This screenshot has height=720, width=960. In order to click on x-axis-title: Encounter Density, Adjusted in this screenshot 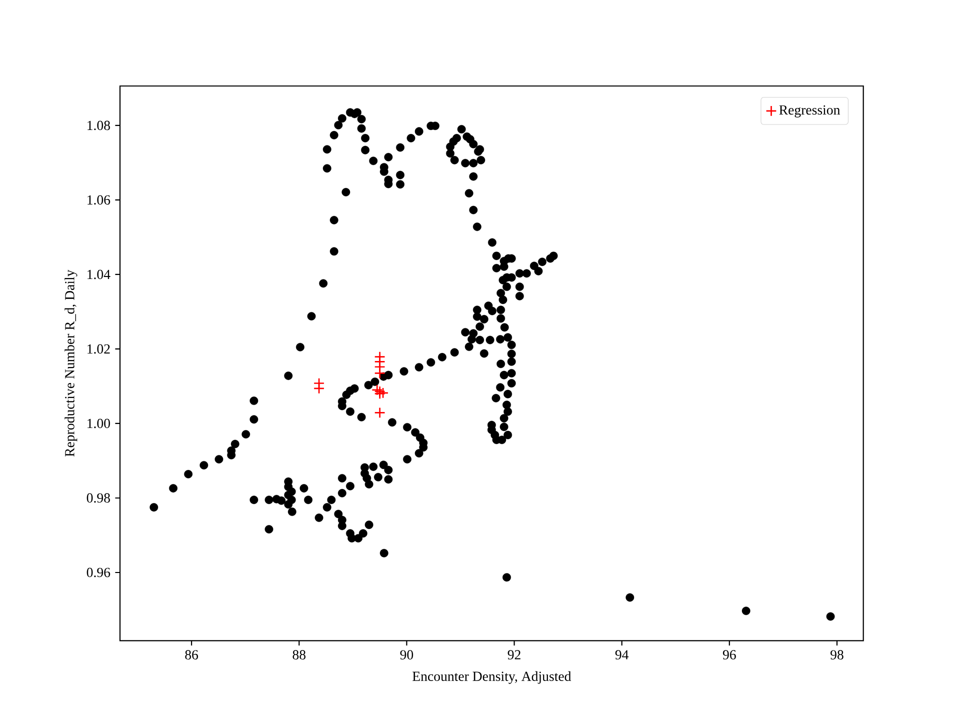, I will do `click(492, 677)`.